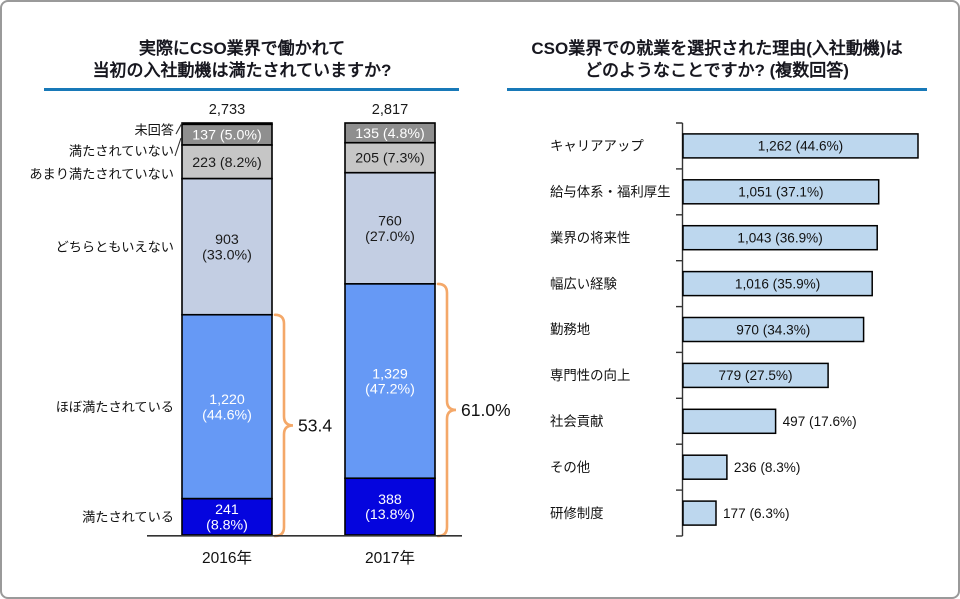 The width and height of the screenshot is (960, 599). I want to click on right-category-label: 研修制度, so click(577, 513).